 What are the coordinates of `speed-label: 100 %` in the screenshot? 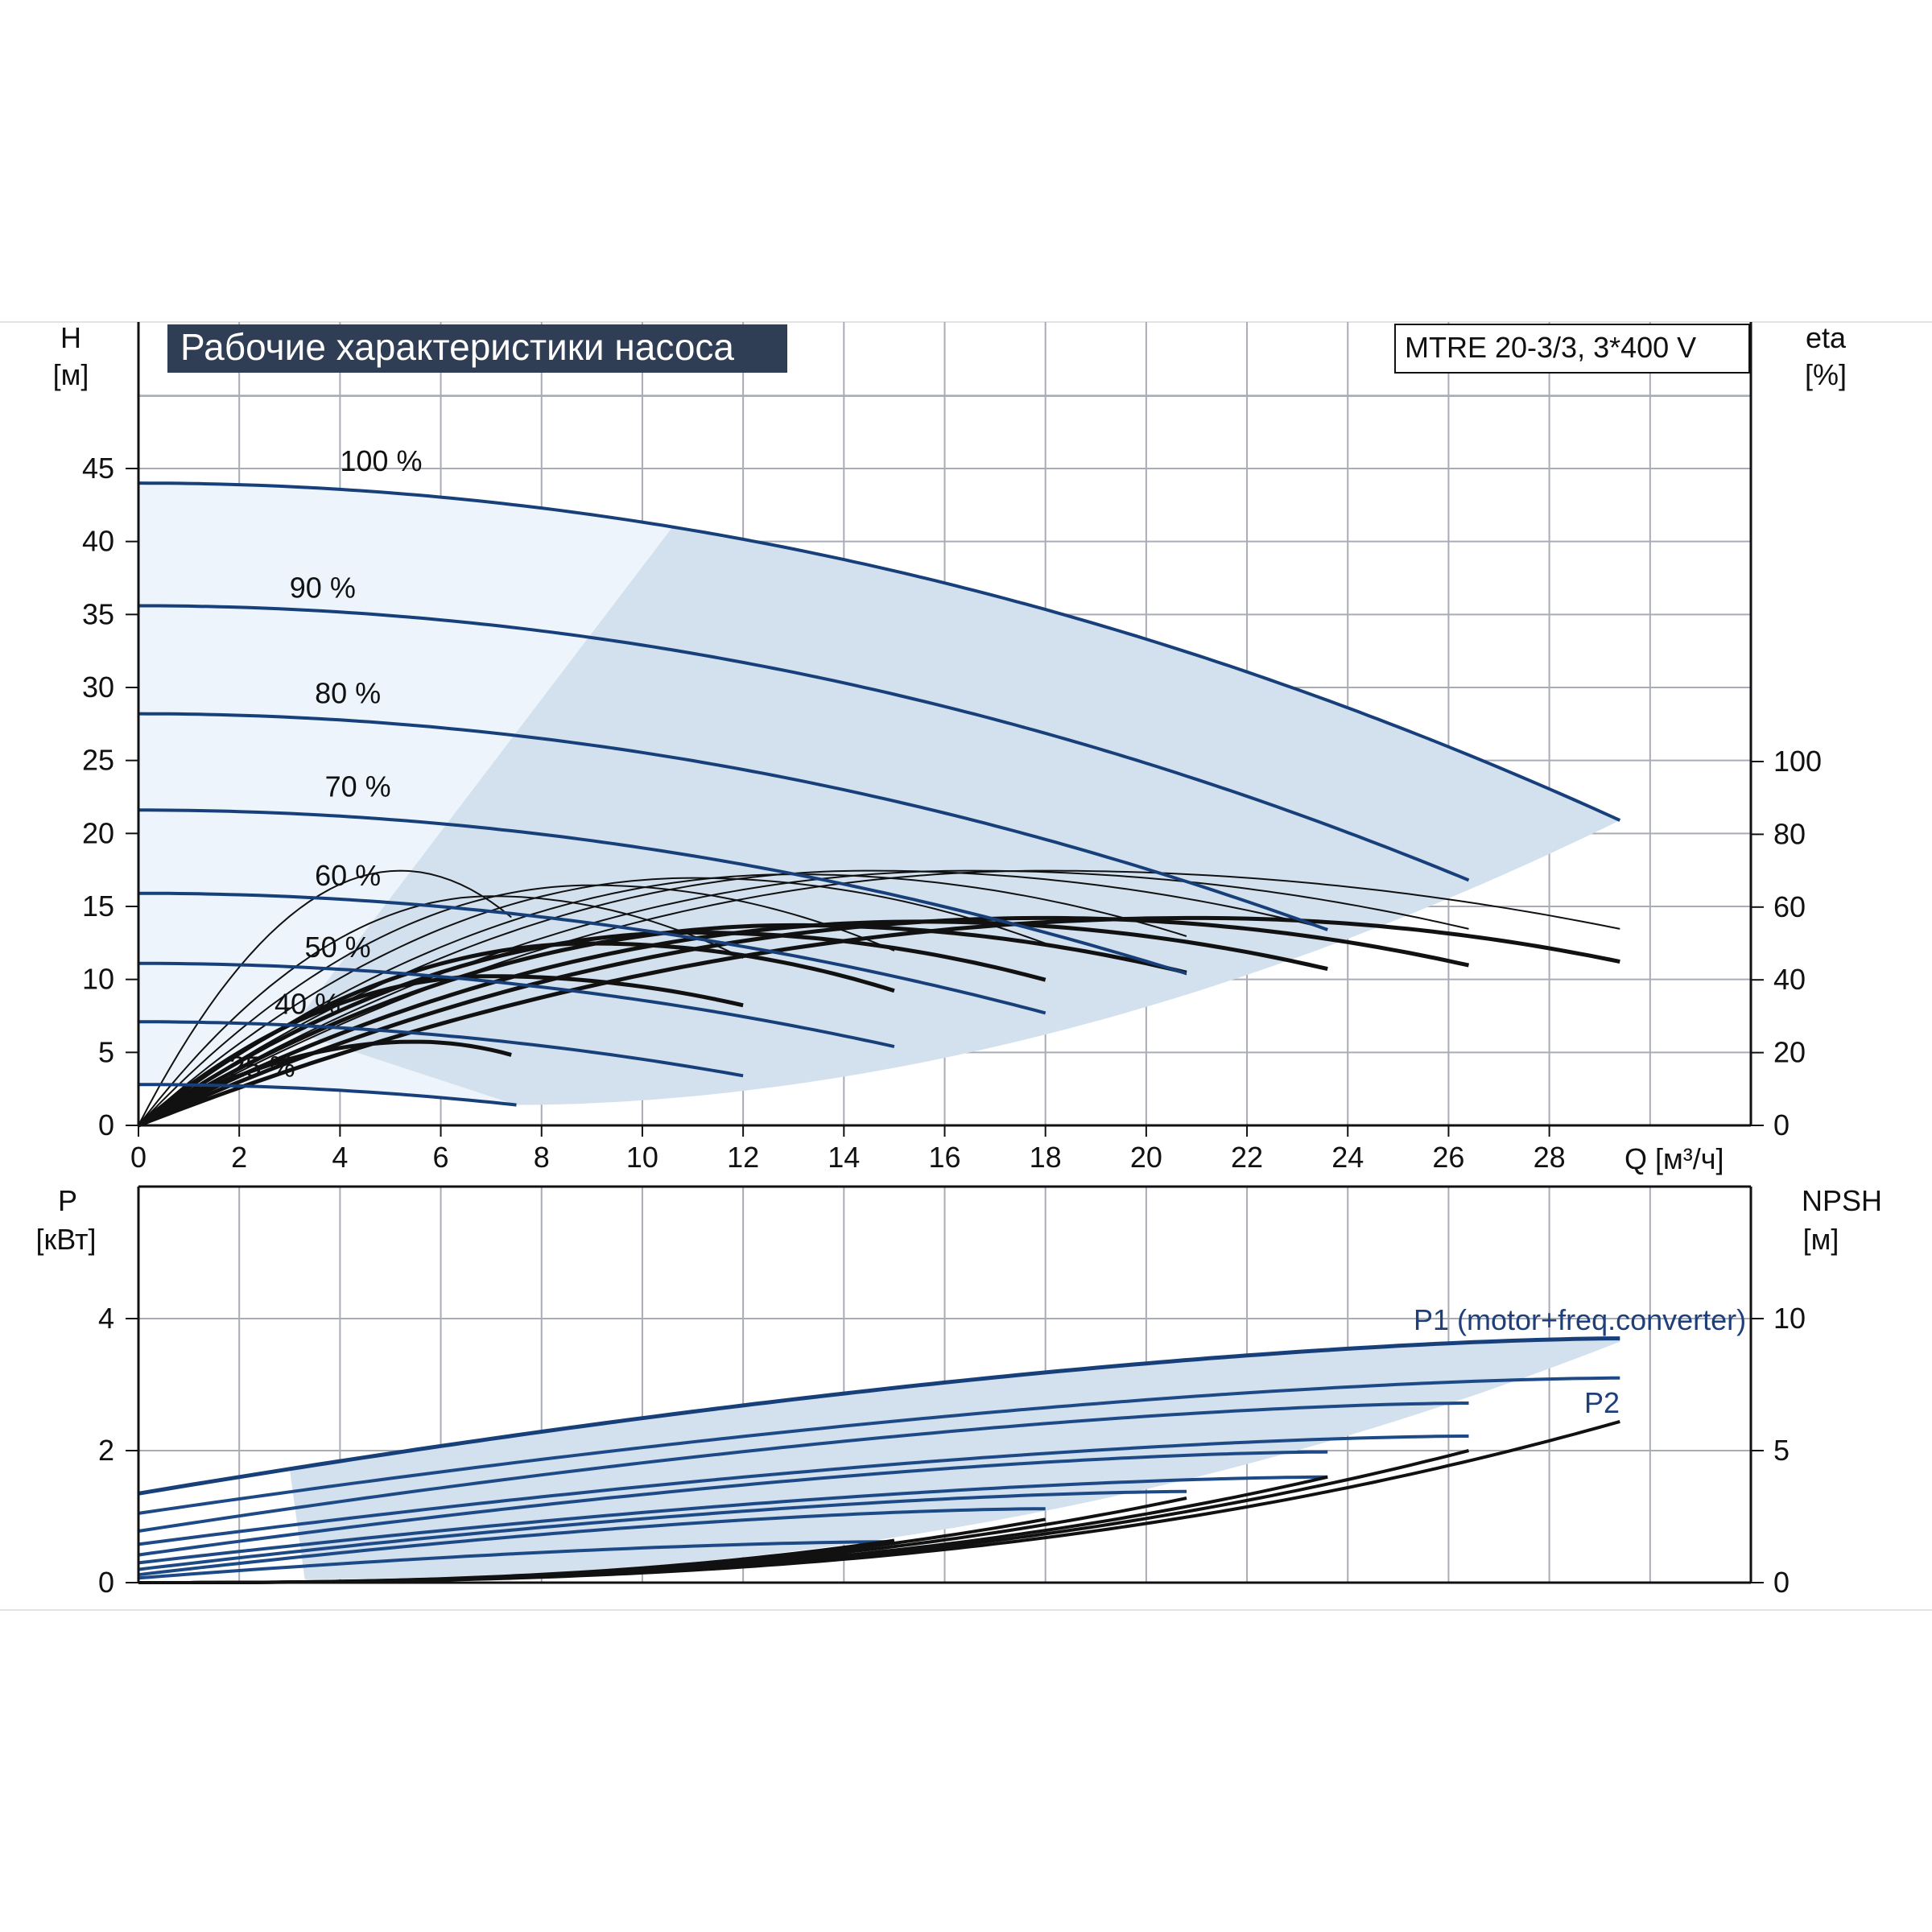 It's located at (381, 460).